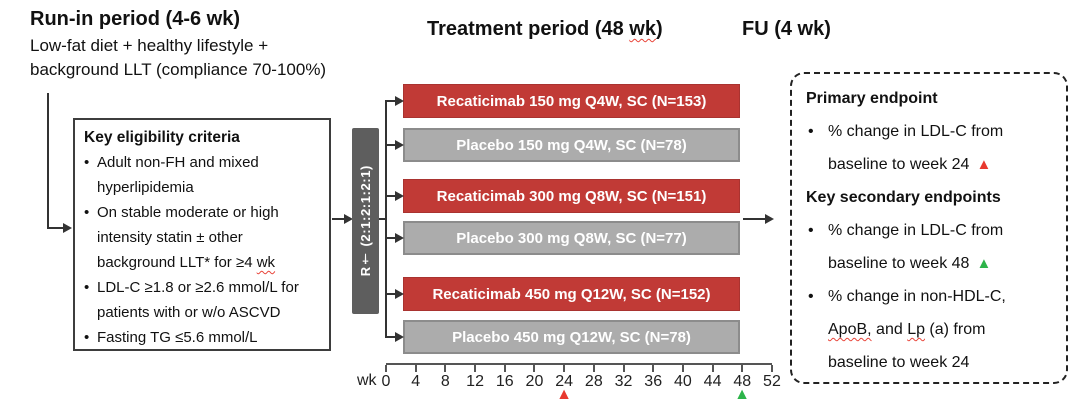 The width and height of the screenshot is (1080, 413). What do you see at coordinates (623, 381) in the screenshot?
I see `axis-week-label: 32` at bounding box center [623, 381].